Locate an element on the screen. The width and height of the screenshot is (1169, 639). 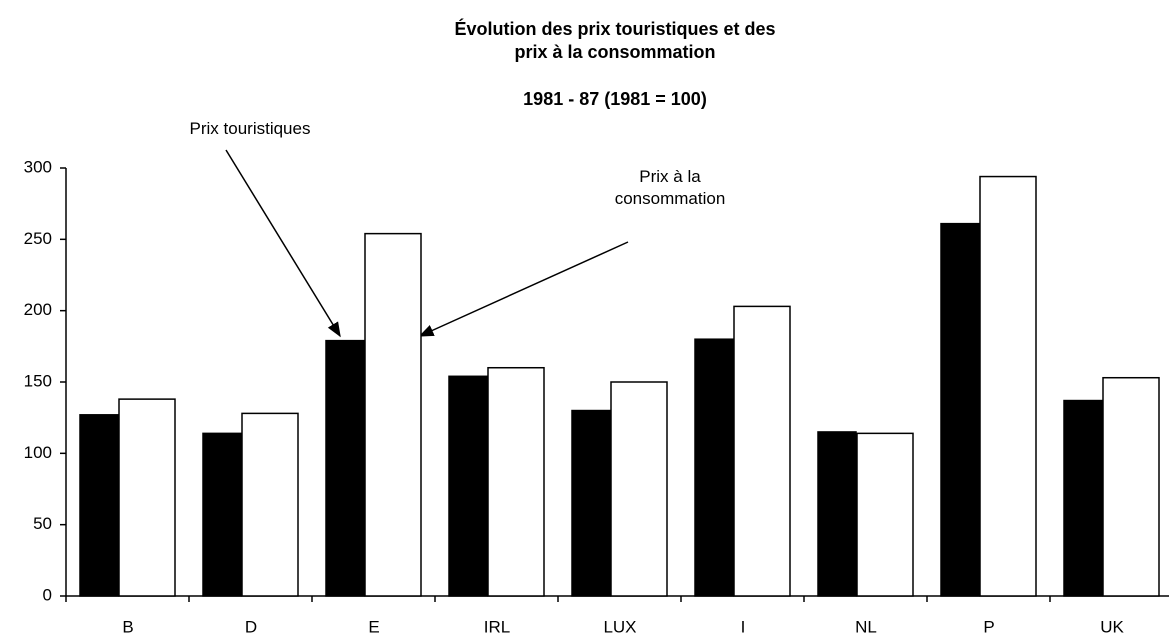
annotation-box: Prix touristiques is located at coordinates (250, 128).